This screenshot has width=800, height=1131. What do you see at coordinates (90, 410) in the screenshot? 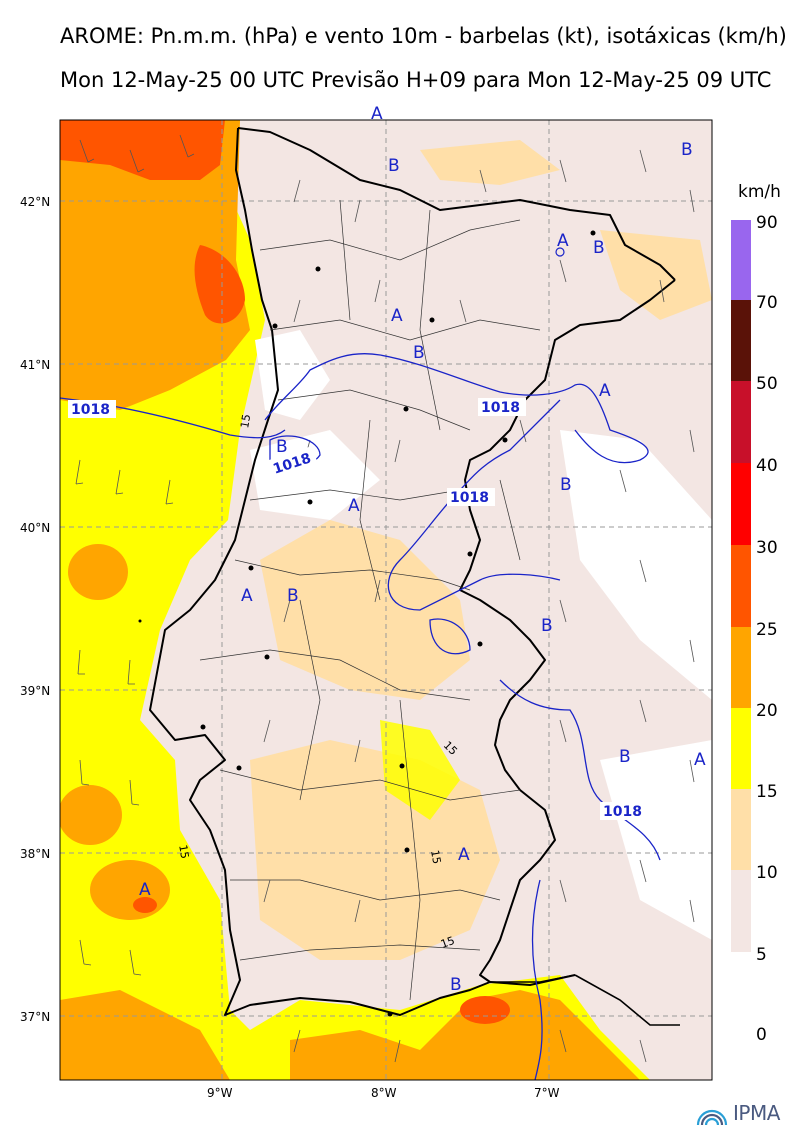
I see `isobar-label-1018-west: 1018` at bounding box center [90, 410].